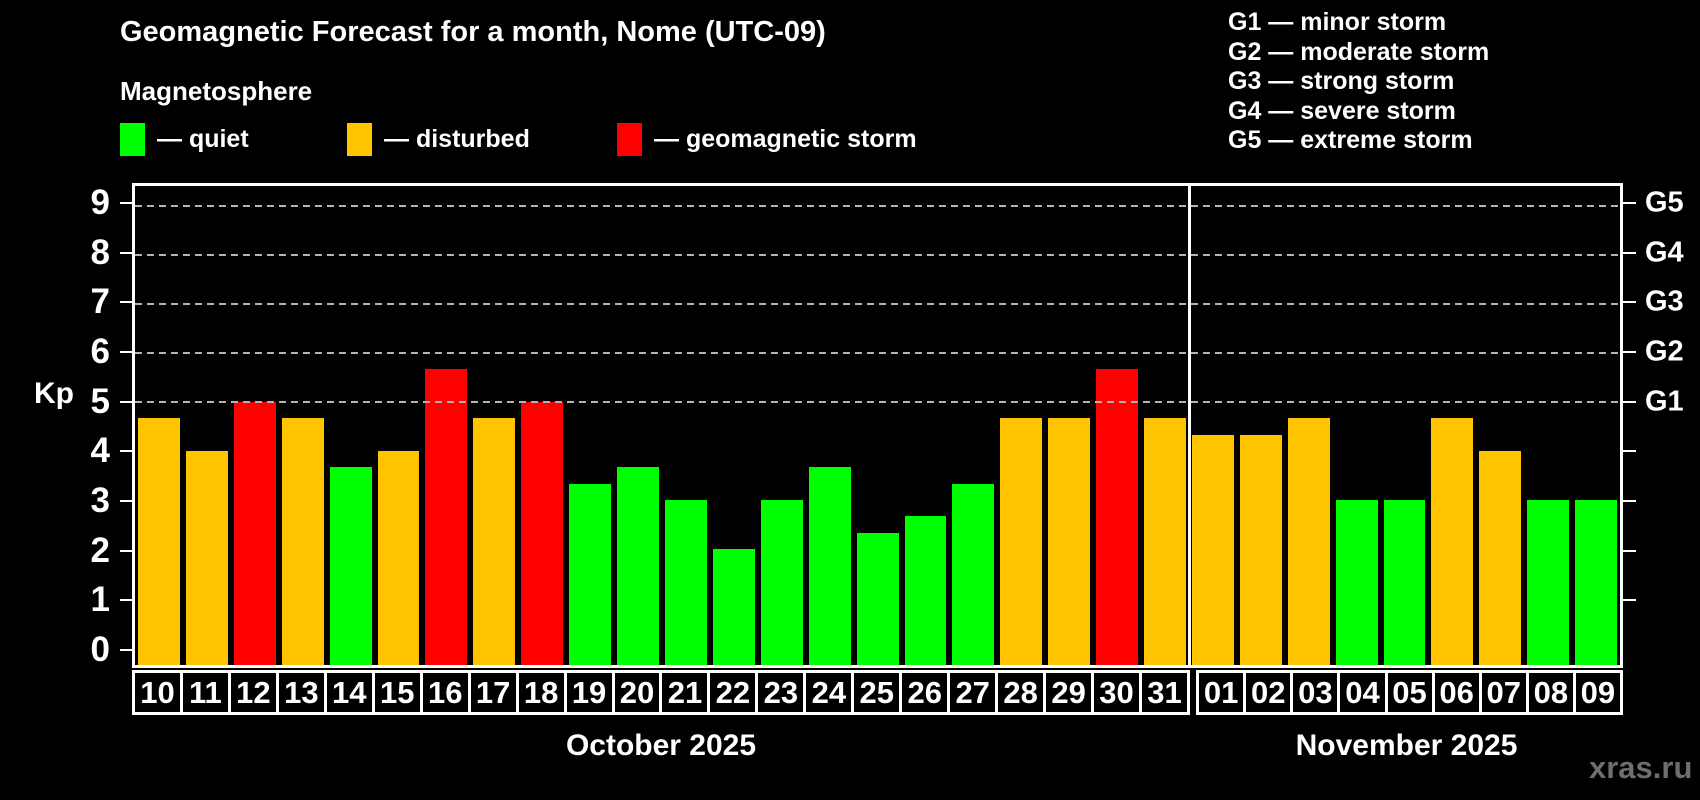  What do you see at coordinates (1661, 425) in the screenshot?
I see `y-axis-right: G1 G2 G3 G4 G5` at bounding box center [1661, 425].